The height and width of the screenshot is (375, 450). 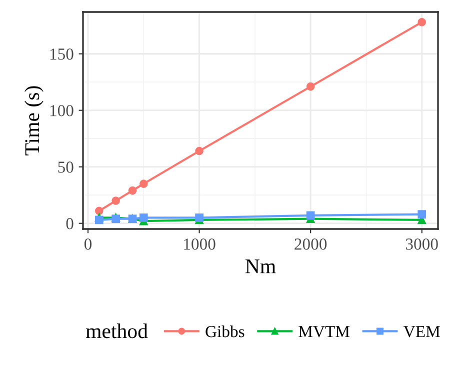 What do you see at coordinates (117, 331) in the screenshot?
I see `legend-title: method` at bounding box center [117, 331].